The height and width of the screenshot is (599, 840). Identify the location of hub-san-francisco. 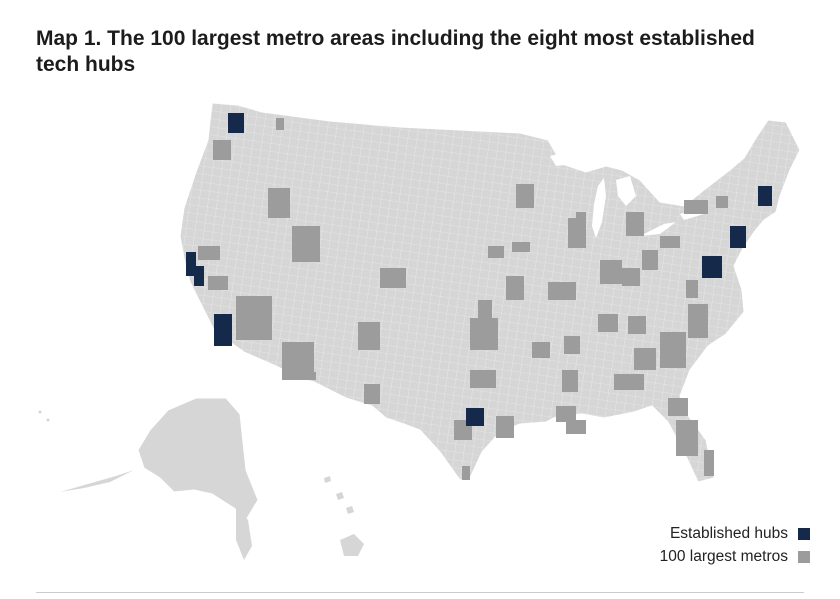
(191, 264).